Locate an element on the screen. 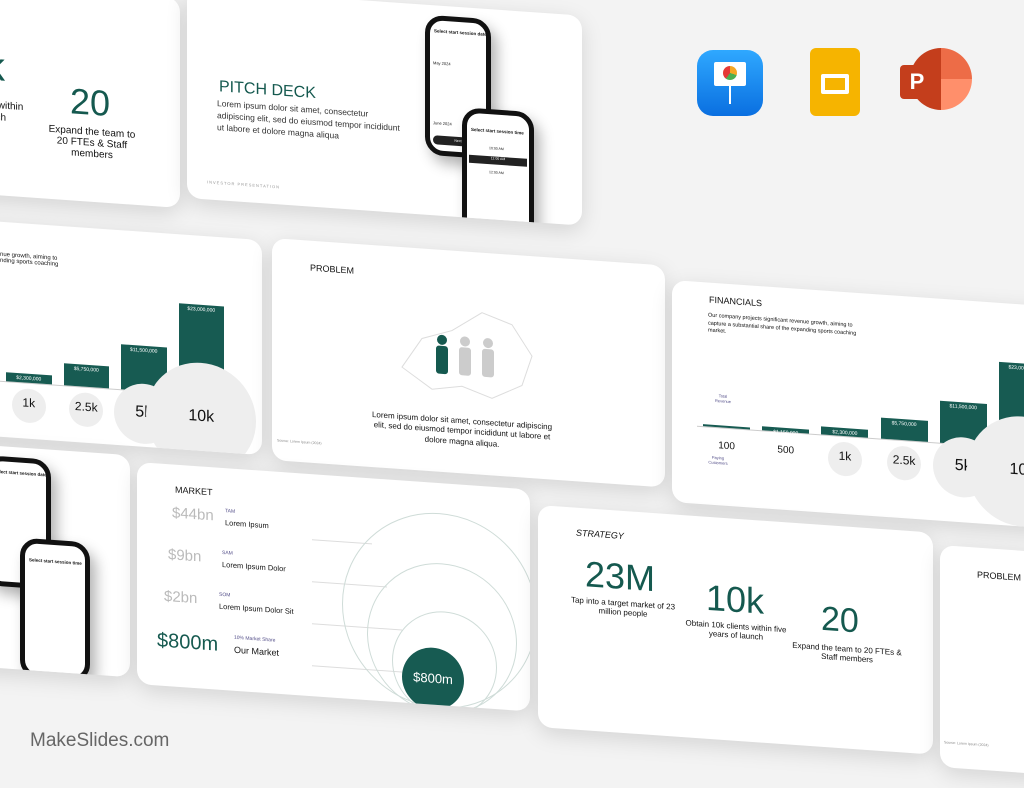  stat-text: s within is located at coordinates (12, 107).